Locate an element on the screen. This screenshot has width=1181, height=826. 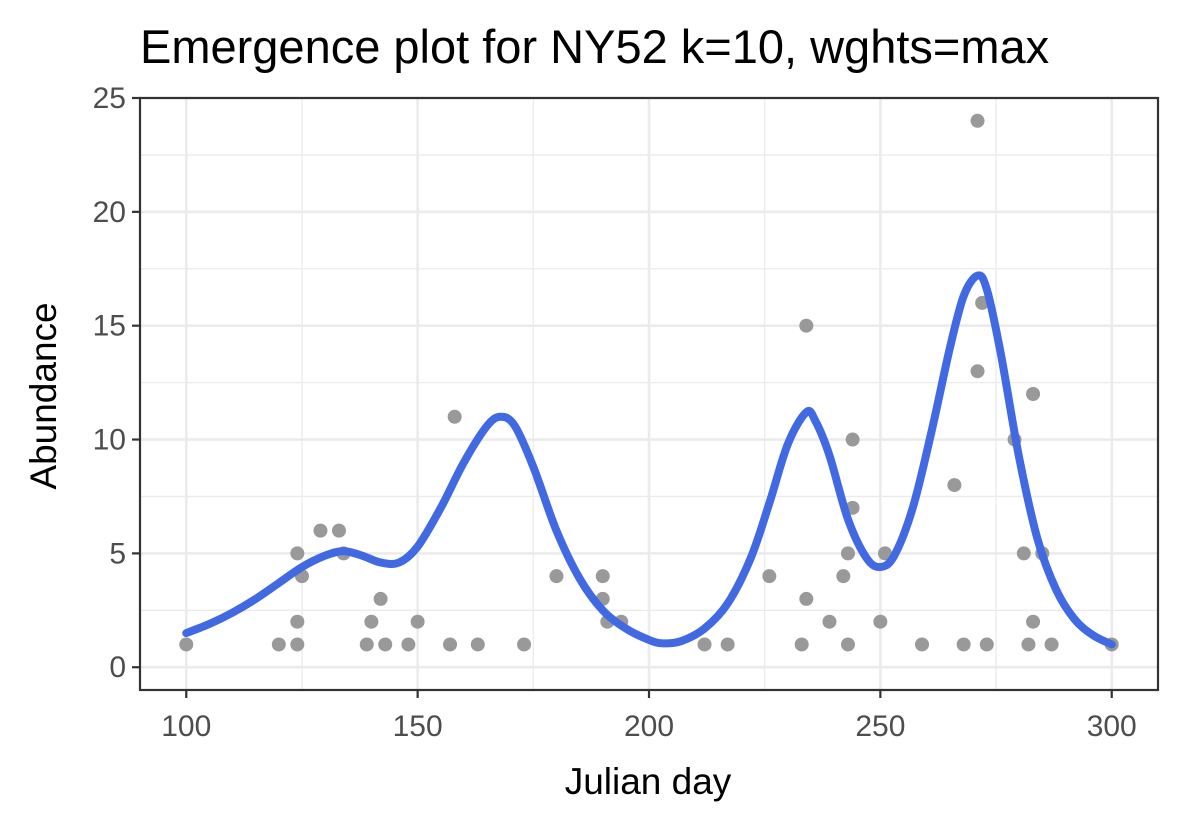
x-tick-label: 250 is located at coordinates (880, 726).